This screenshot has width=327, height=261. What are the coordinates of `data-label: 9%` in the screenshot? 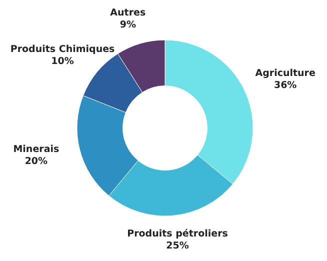 It's located at (128, 24).